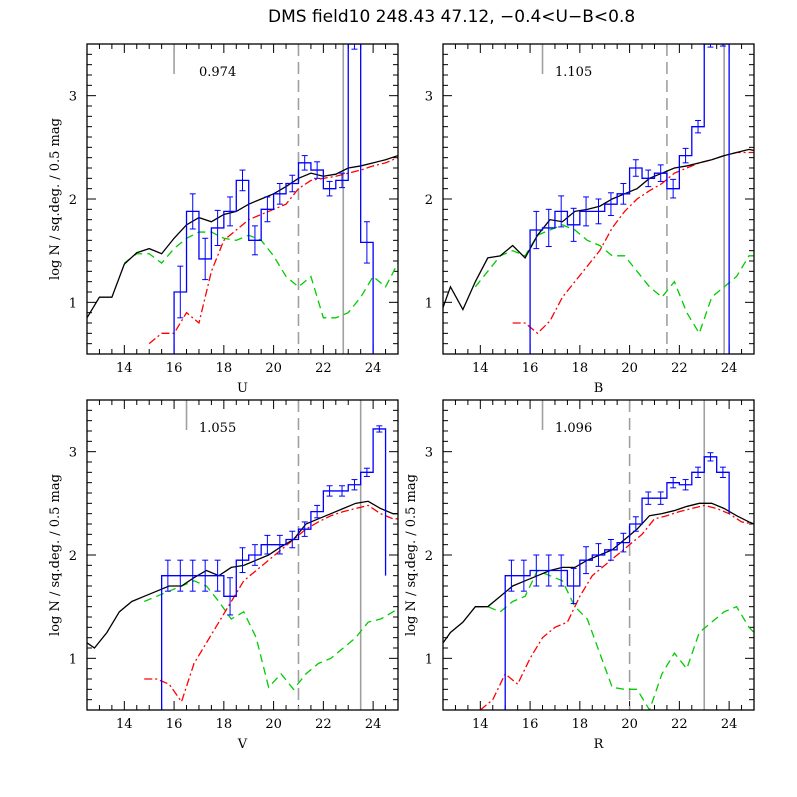  What do you see at coordinates (73, 556) in the screenshot?
I see `panel-v-y-tick-label: 2` at bounding box center [73, 556].